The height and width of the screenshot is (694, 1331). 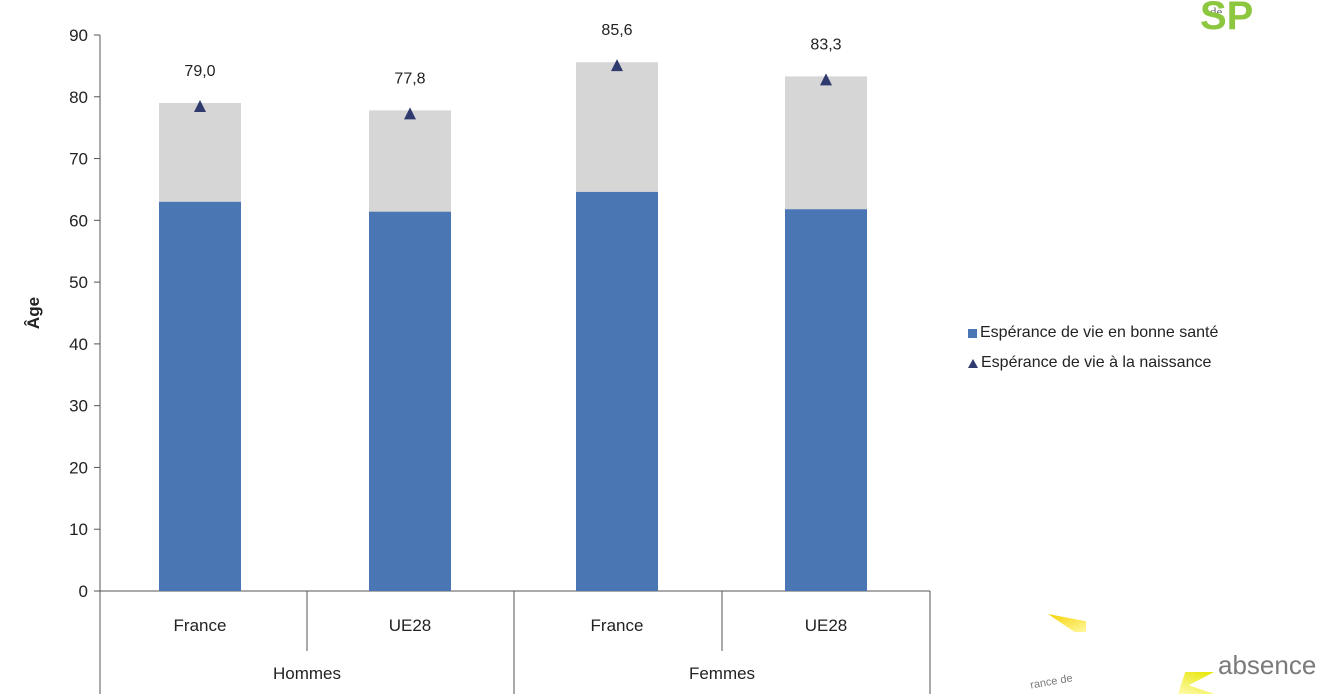 I want to click on y-tick-label: 30, so click(x=78, y=406).